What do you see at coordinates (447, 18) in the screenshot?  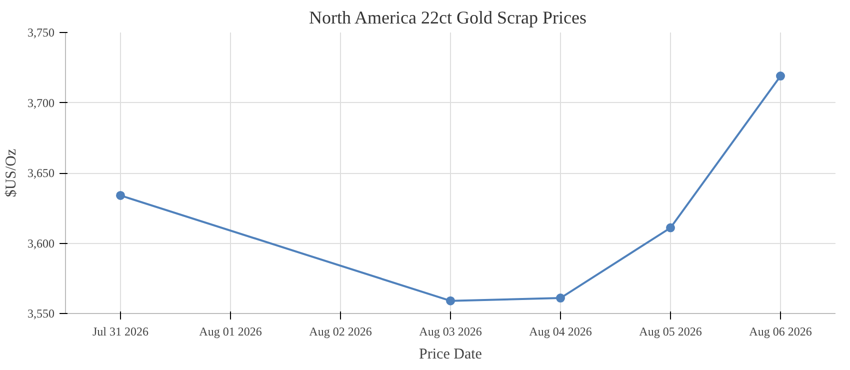 I see `chart-title: North America 22ct Gold Scrap Prices` at bounding box center [447, 18].